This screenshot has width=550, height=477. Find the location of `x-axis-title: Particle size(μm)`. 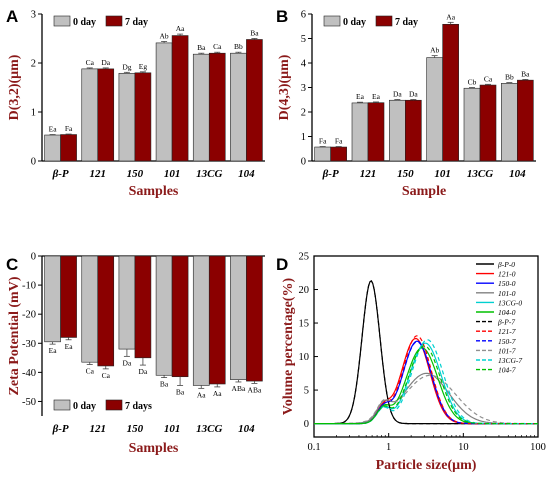

x-axis-title: Particle size(μm) is located at coordinates (426, 465).